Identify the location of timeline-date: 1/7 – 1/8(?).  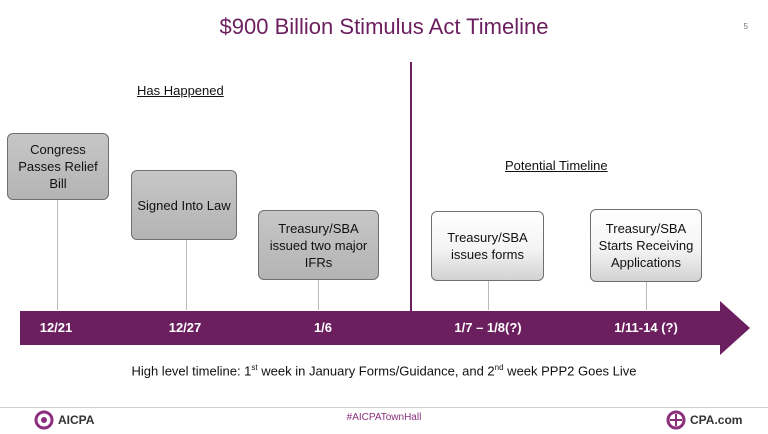
(488, 327).